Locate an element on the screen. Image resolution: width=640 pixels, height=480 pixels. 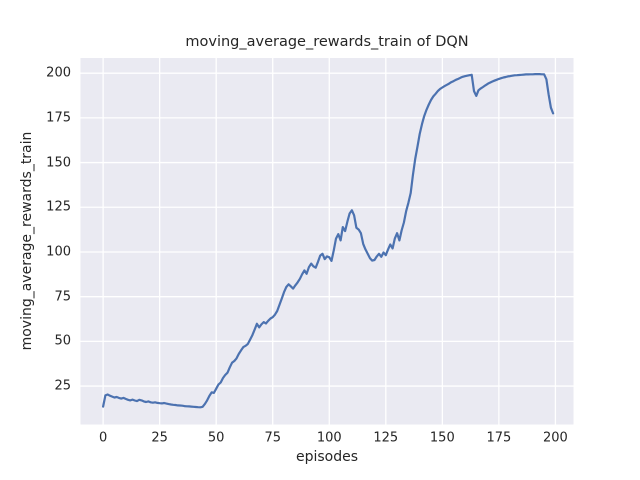
x-axis-label: episodes is located at coordinates (327, 457).